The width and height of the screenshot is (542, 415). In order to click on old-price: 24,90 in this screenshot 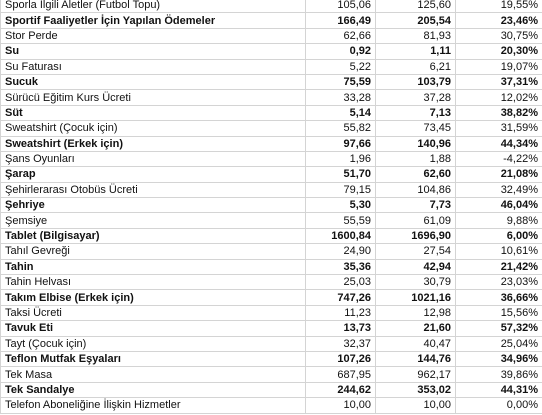, I will do `click(340, 251)`.